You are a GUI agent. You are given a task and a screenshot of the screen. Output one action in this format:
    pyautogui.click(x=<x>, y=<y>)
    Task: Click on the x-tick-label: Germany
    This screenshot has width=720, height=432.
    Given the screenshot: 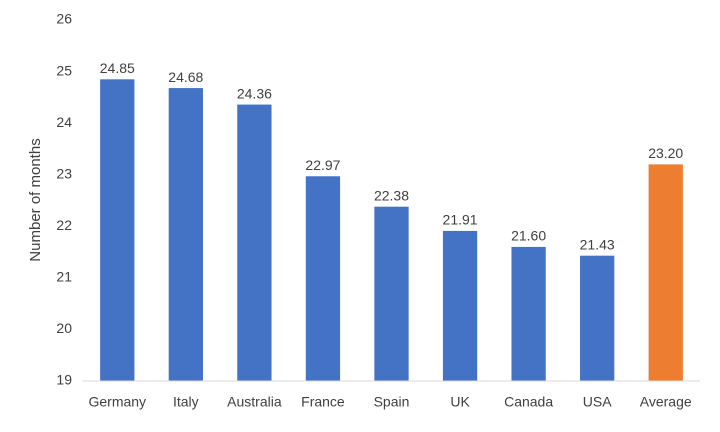 What is the action you would take?
    pyautogui.click(x=117, y=402)
    